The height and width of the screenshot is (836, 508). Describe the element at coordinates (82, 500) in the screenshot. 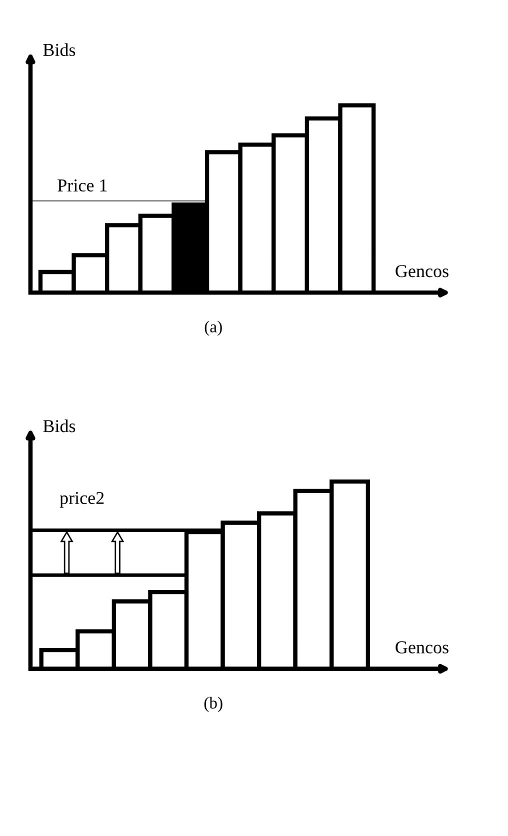

I see `ref-line-label: price2` at that location.